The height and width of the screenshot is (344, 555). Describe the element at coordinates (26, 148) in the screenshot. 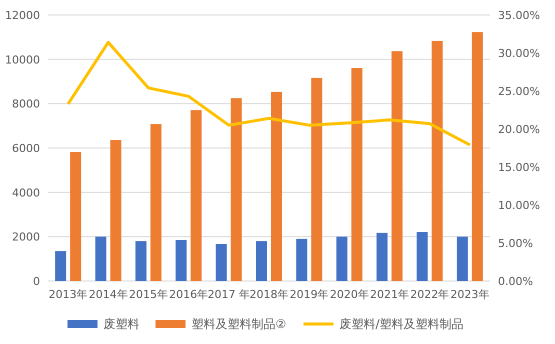

I see `y-tick-label: 6000` at that location.